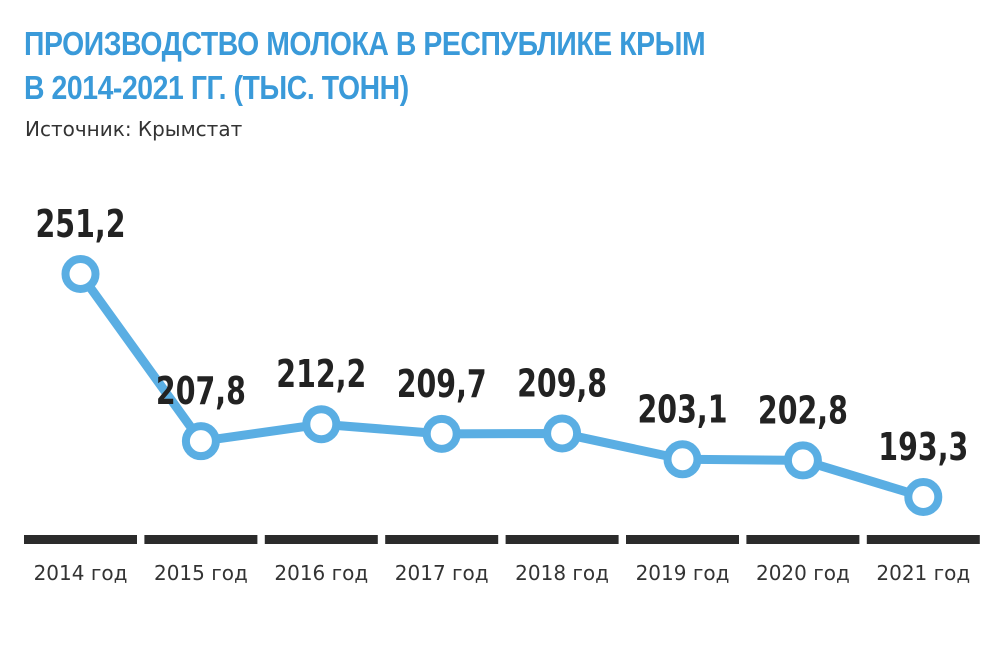 Image resolution: width=1000 pixels, height=667 pixels. What do you see at coordinates (81, 224) in the screenshot?
I see `data-label: 251,2` at bounding box center [81, 224].